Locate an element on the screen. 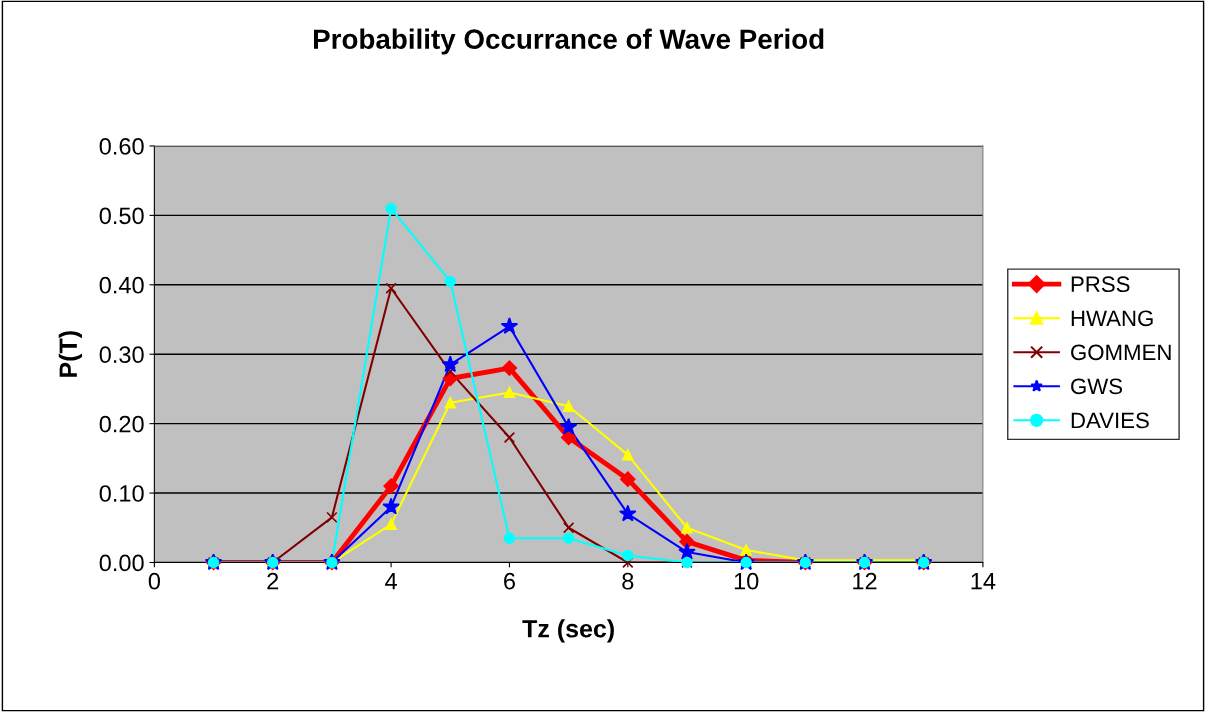 The height and width of the screenshot is (712, 1206). legend-label: GWS is located at coordinates (1097, 386).